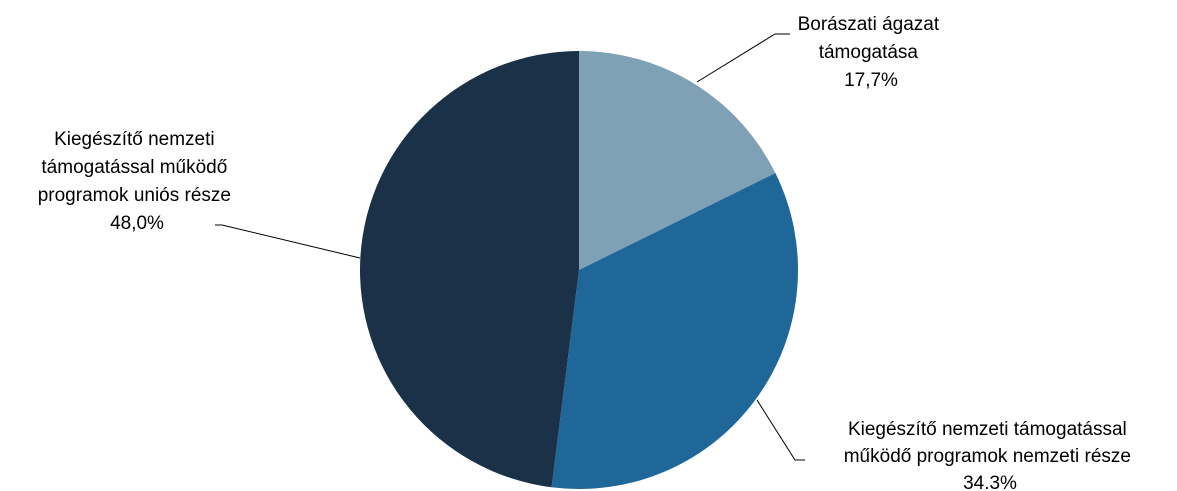 The image size is (1177, 491). Describe the element at coordinates (134, 195) in the screenshot. I see `slice-label-unios-line3: programok uniós része` at that location.